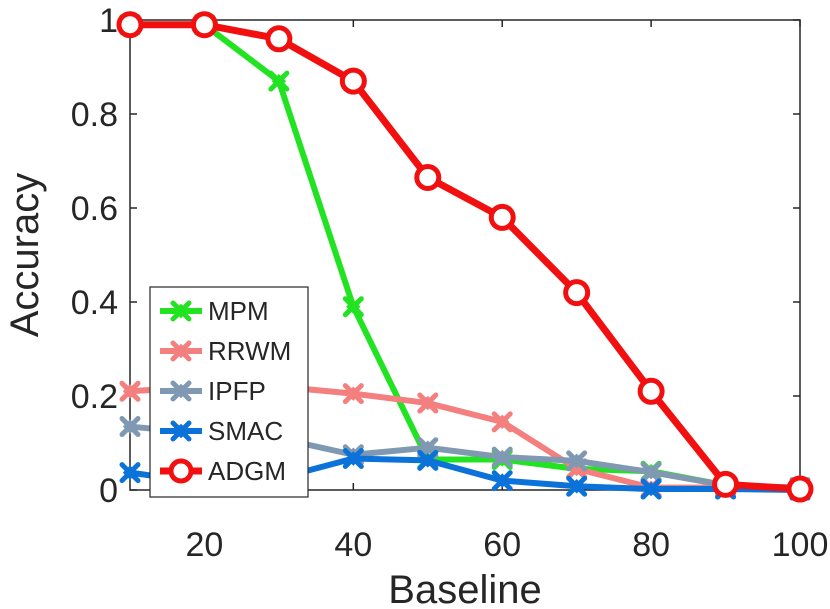 This screenshot has width=830, height=609. Describe the element at coordinates (245, 431) in the screenshot. I see `legend-label: SMAC` at that location.